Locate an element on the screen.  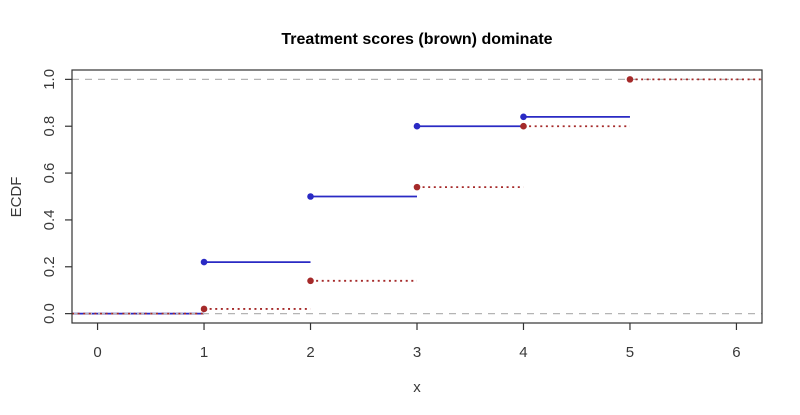
x-axis-label: x is located at coordinates (417, 387).